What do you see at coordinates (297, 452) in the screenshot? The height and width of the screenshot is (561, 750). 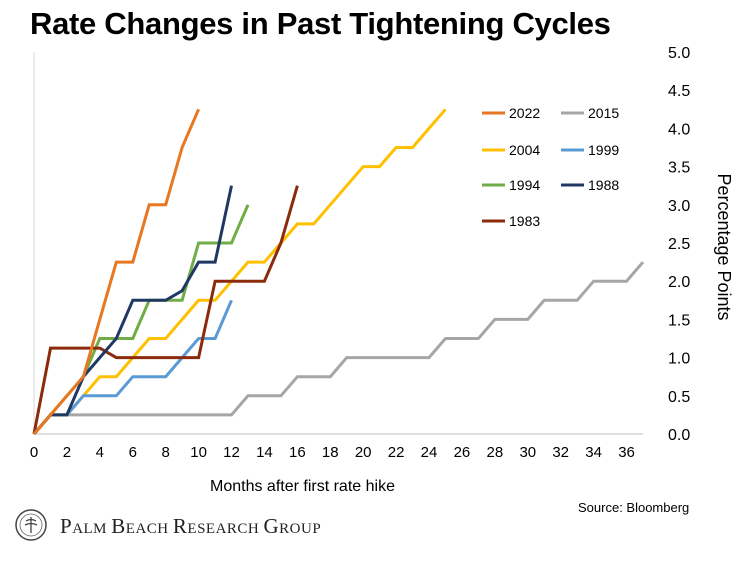 I see `x-tick-label: 16` at bounding box center [297, 452].